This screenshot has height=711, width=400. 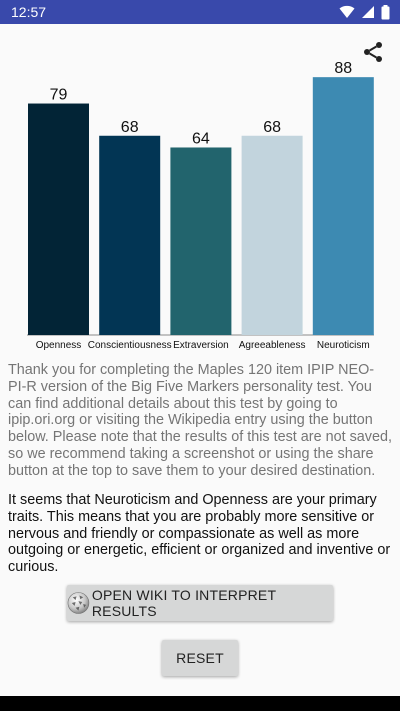 I want to click on value-label-agreeableness: 68, so click(x=272, y=127).